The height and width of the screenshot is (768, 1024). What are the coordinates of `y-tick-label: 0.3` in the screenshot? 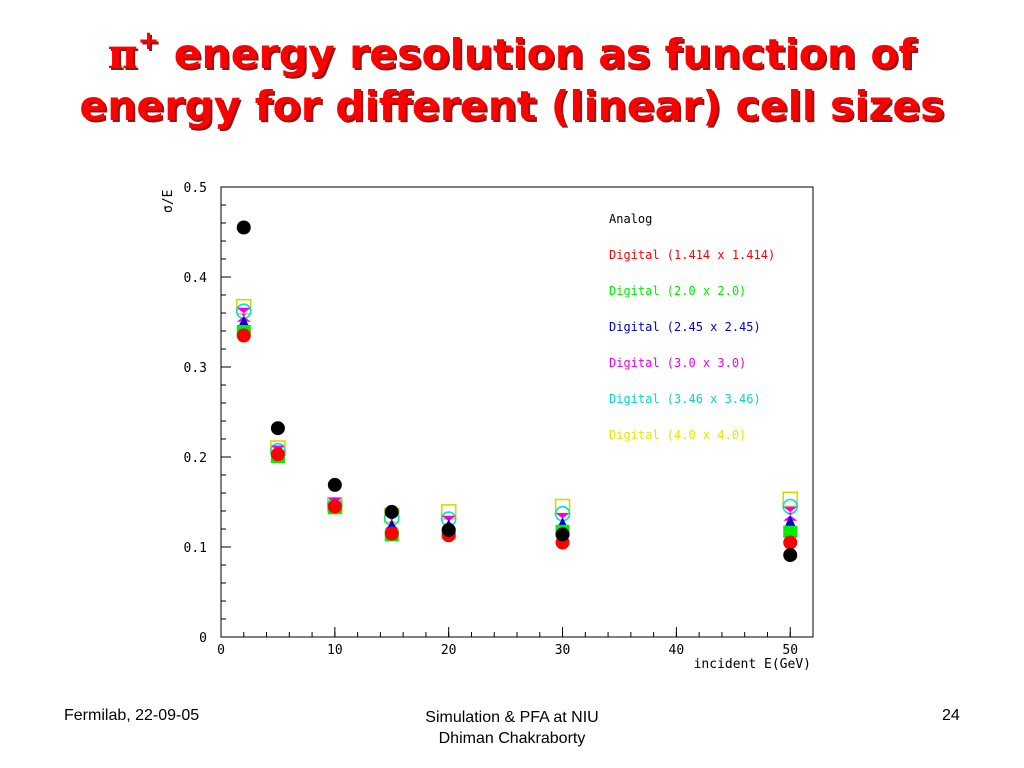 It's located at (195, 368).